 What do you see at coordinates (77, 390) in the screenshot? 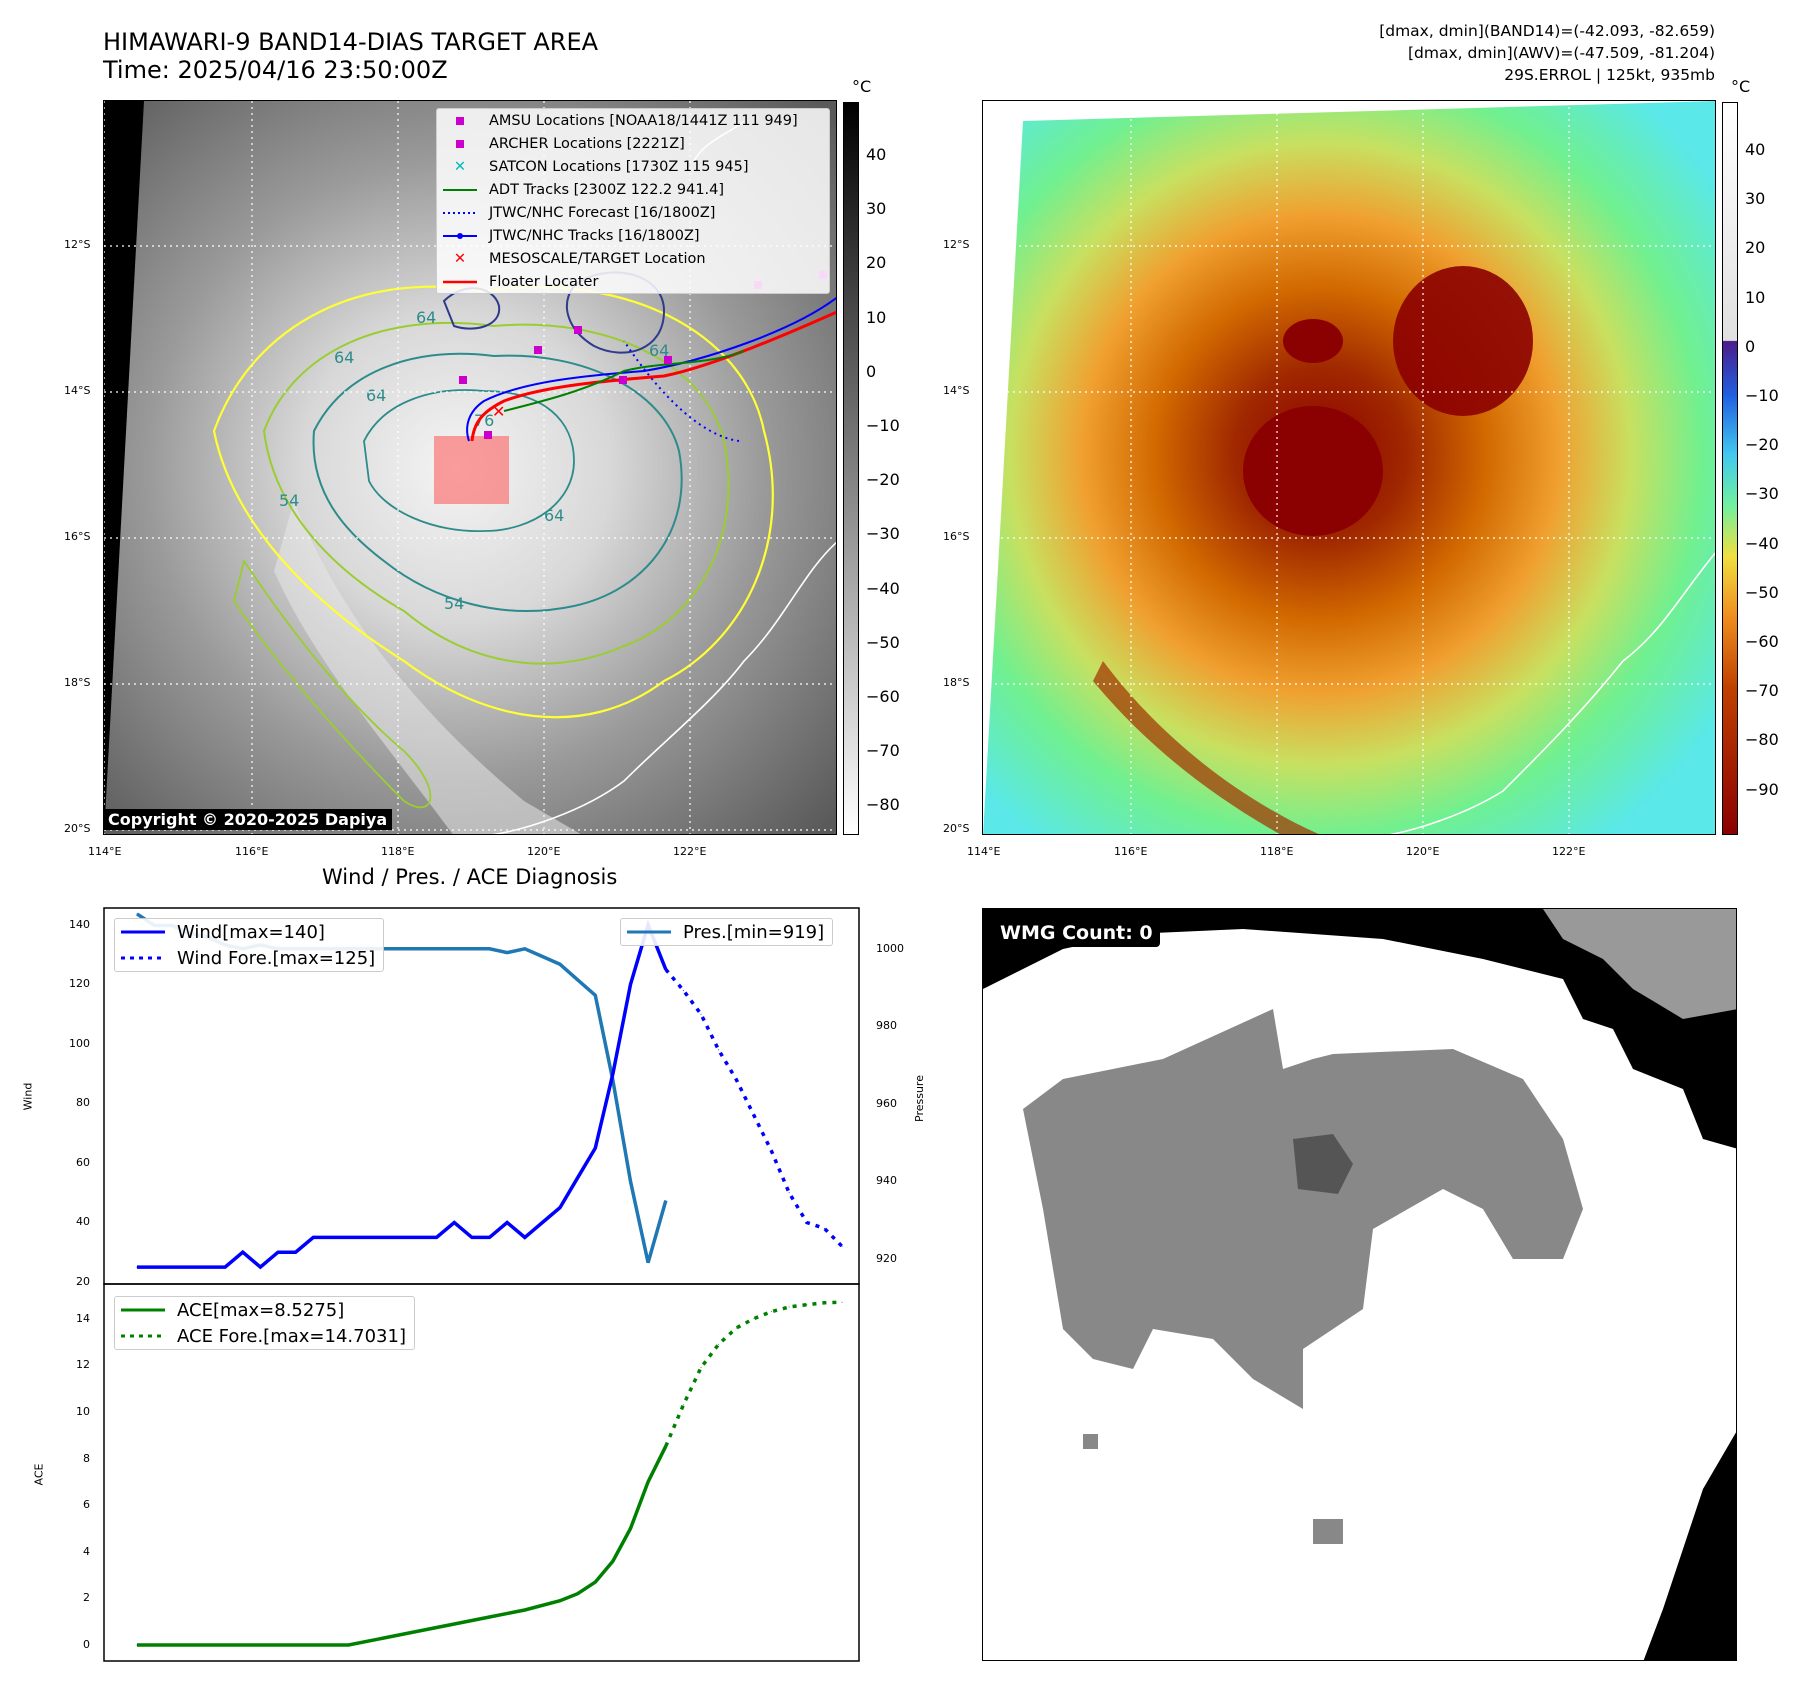
I see `lat-label: 14°S` at bounding box center [77, 390].